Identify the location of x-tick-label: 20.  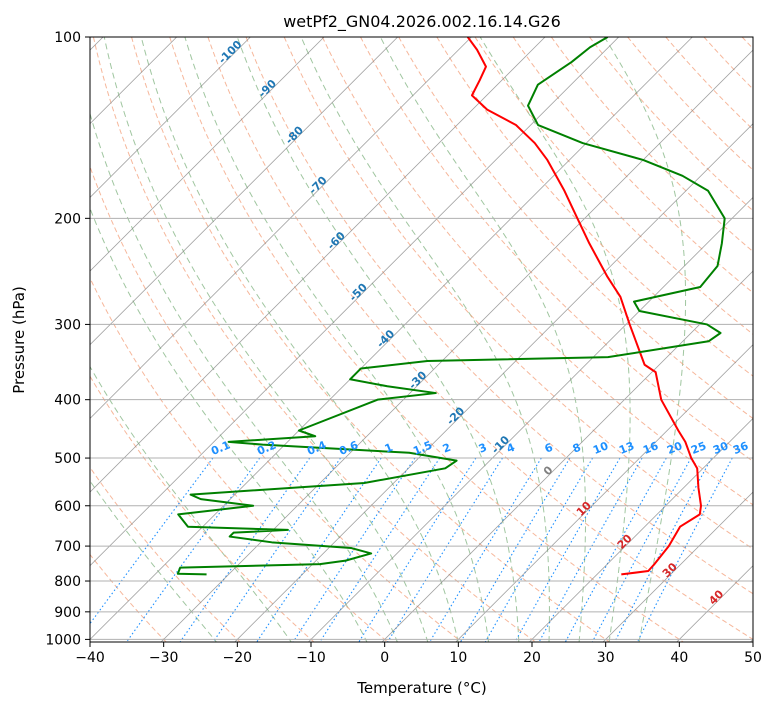
(532, 658).